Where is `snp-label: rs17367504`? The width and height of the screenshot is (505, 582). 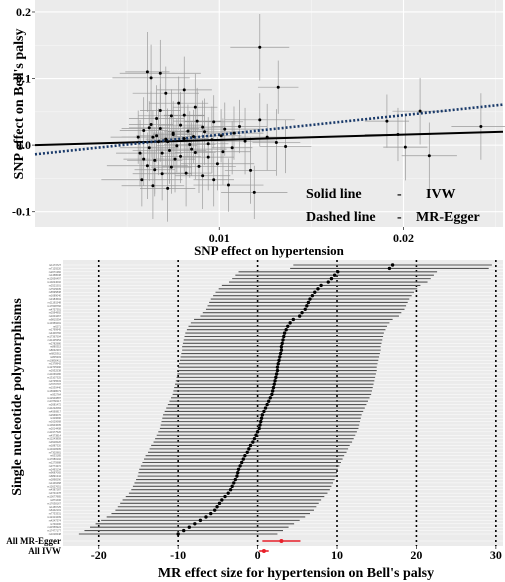
snp-label: rs17367504 is located at coordinates (54, 337).